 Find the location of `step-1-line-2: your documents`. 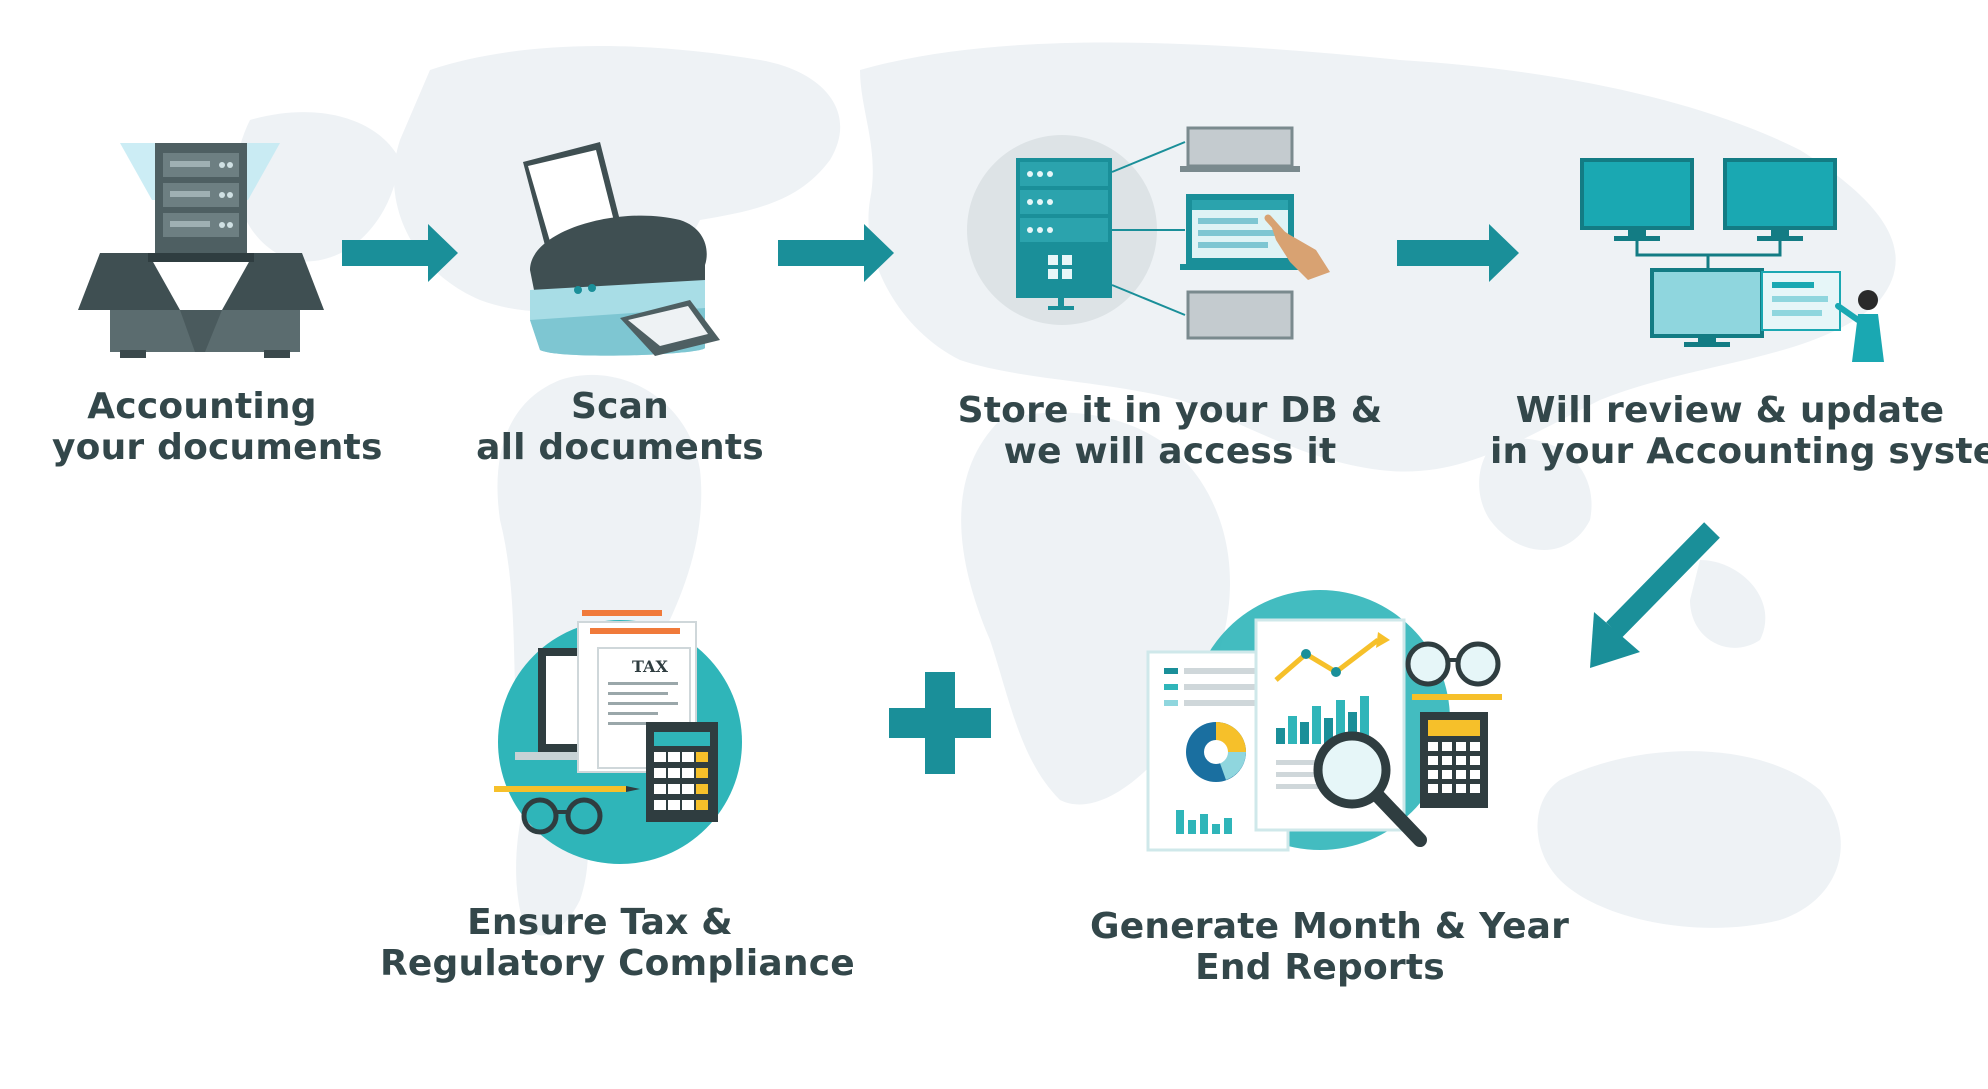

step-1-line-2: your documents is located at coordinates (217, 447).